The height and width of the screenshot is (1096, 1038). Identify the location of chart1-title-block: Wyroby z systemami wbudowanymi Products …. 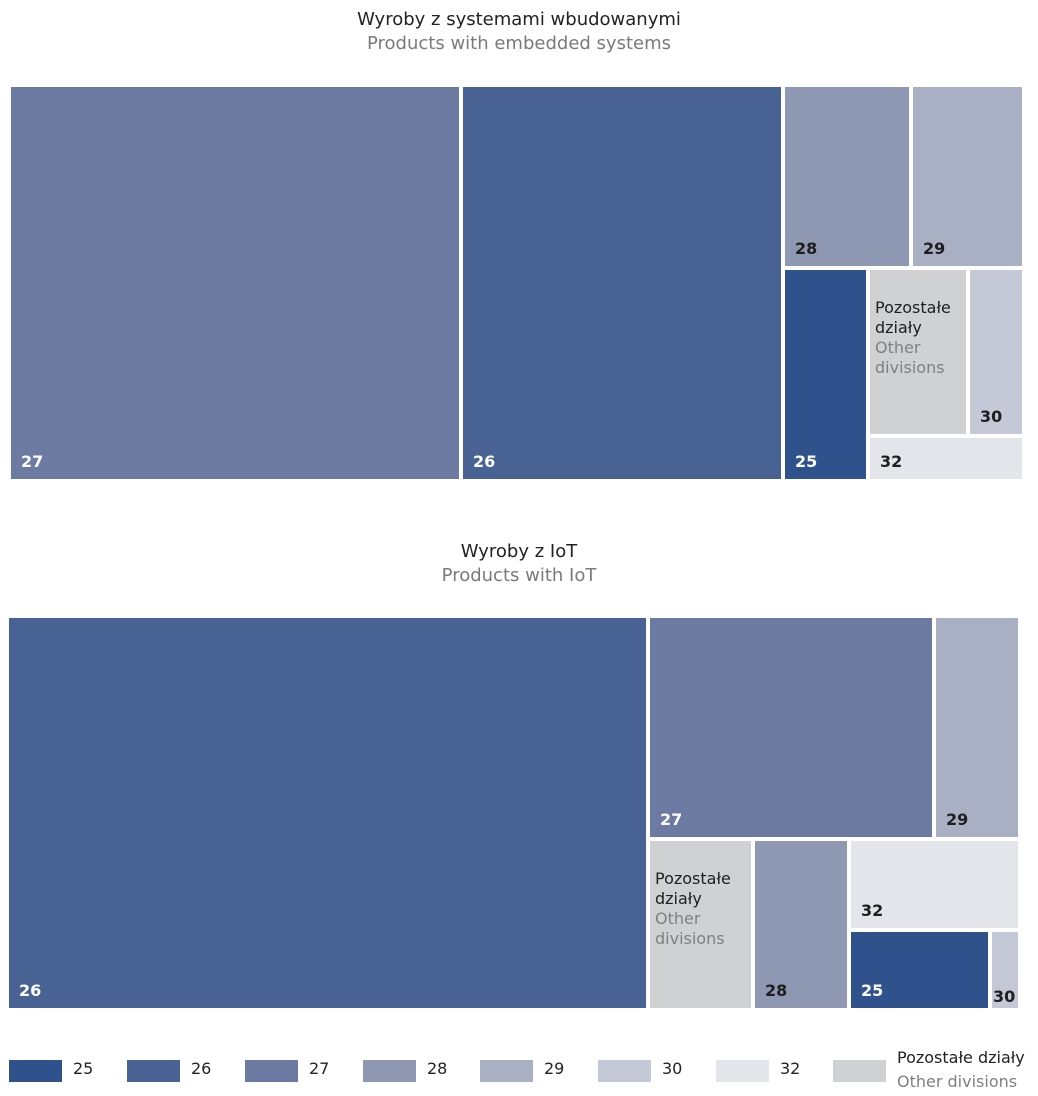
(519, 32).